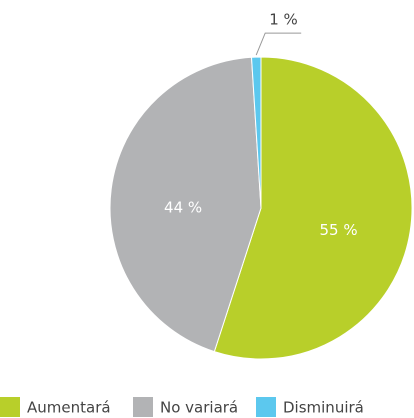  What do you see at coordinates (278, 44) in the screenshot?
I see `leader-line` at bounding box center [278, 44].